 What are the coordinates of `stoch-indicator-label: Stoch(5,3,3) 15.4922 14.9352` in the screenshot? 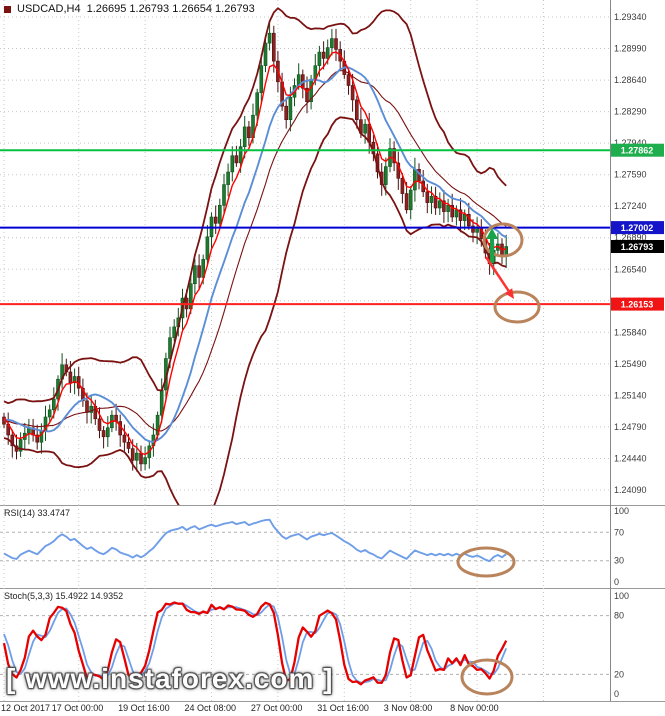 It's located at (64, 596).